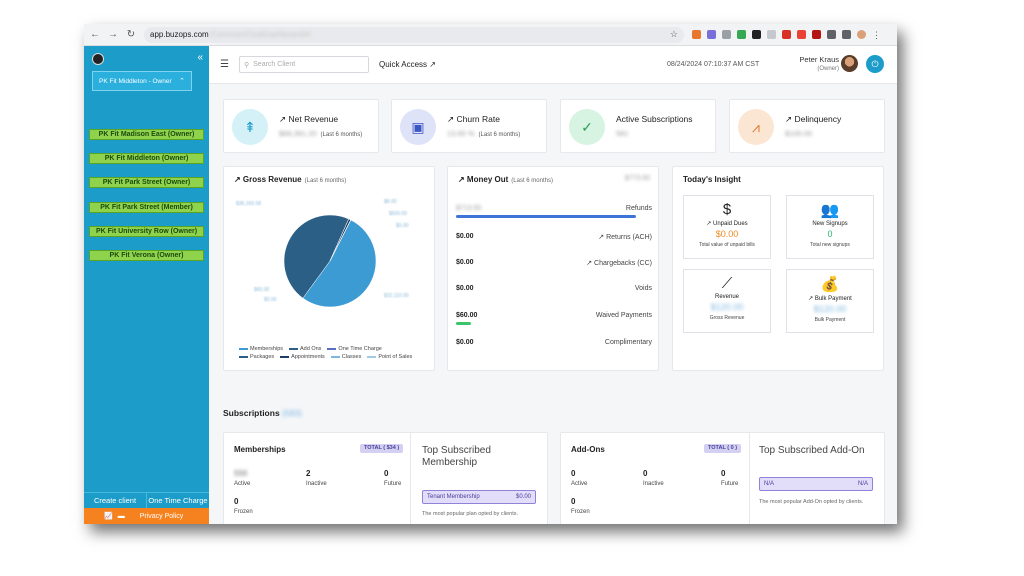 The width and height of the screenshot is (1024, 576). What do you see at coordinates (161, 516) in the screenshot?
I see `privacy-policy-link: Privacy Policy` at bounding box center [161, 516].